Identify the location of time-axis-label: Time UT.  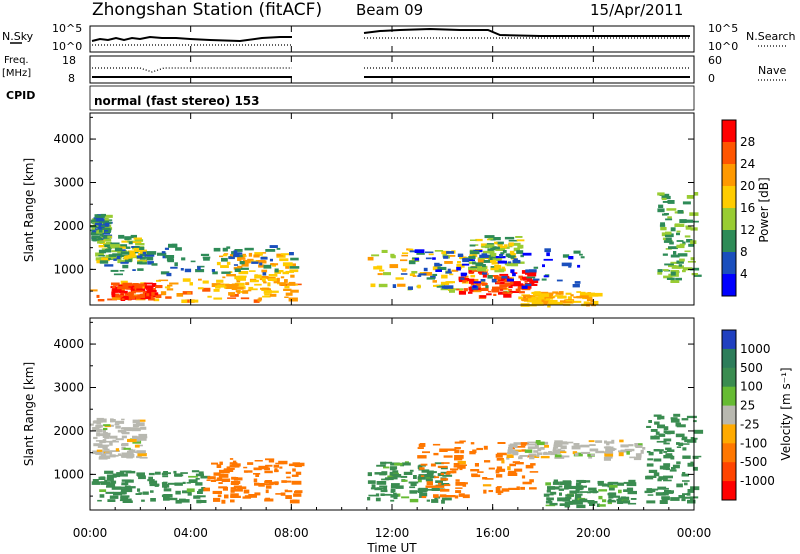
(391, 547).